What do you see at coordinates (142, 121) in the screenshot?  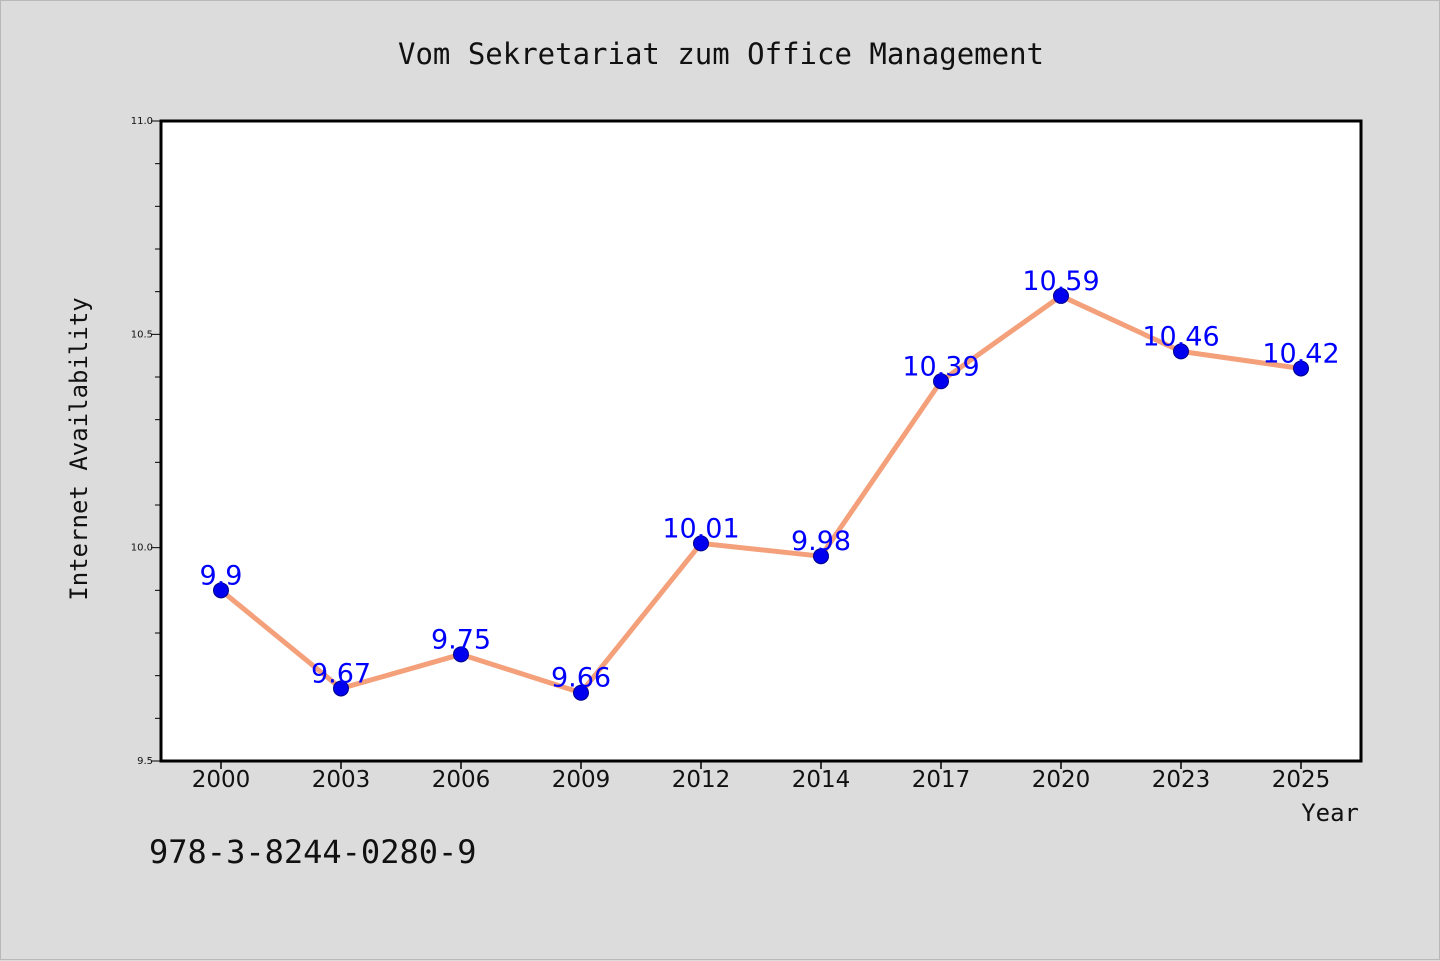 I see `y-tick-label: 11.0` at bounding box center [142, 121].